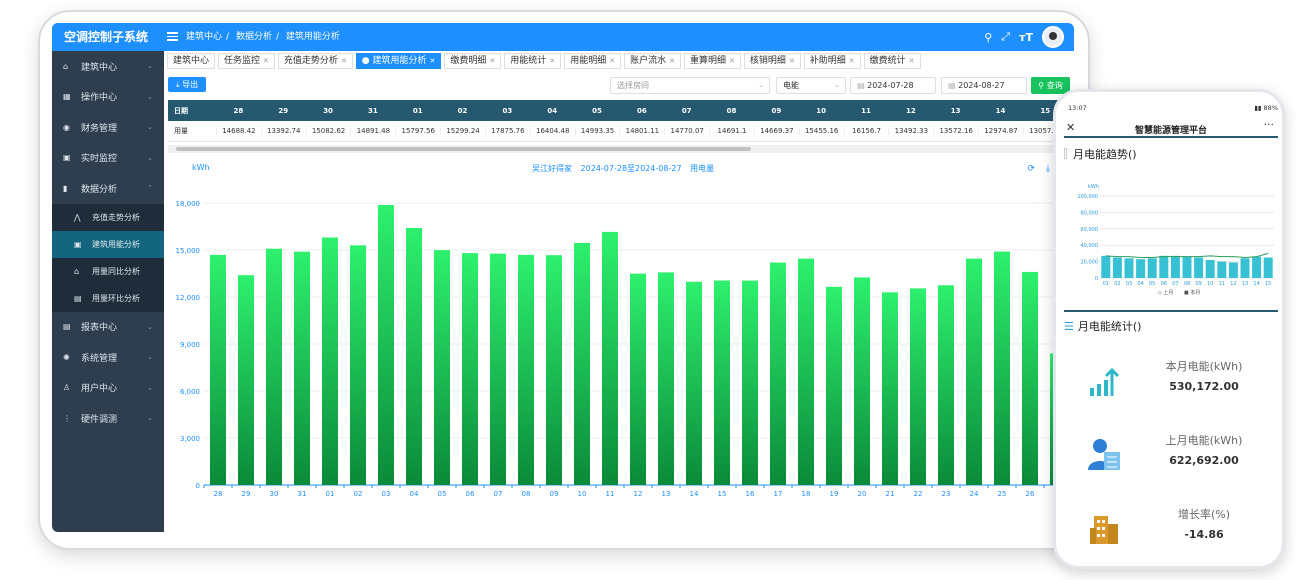 This screenshot has height=580, width=1300. I want to click on menu-toggle-icon, so click(172, 36).